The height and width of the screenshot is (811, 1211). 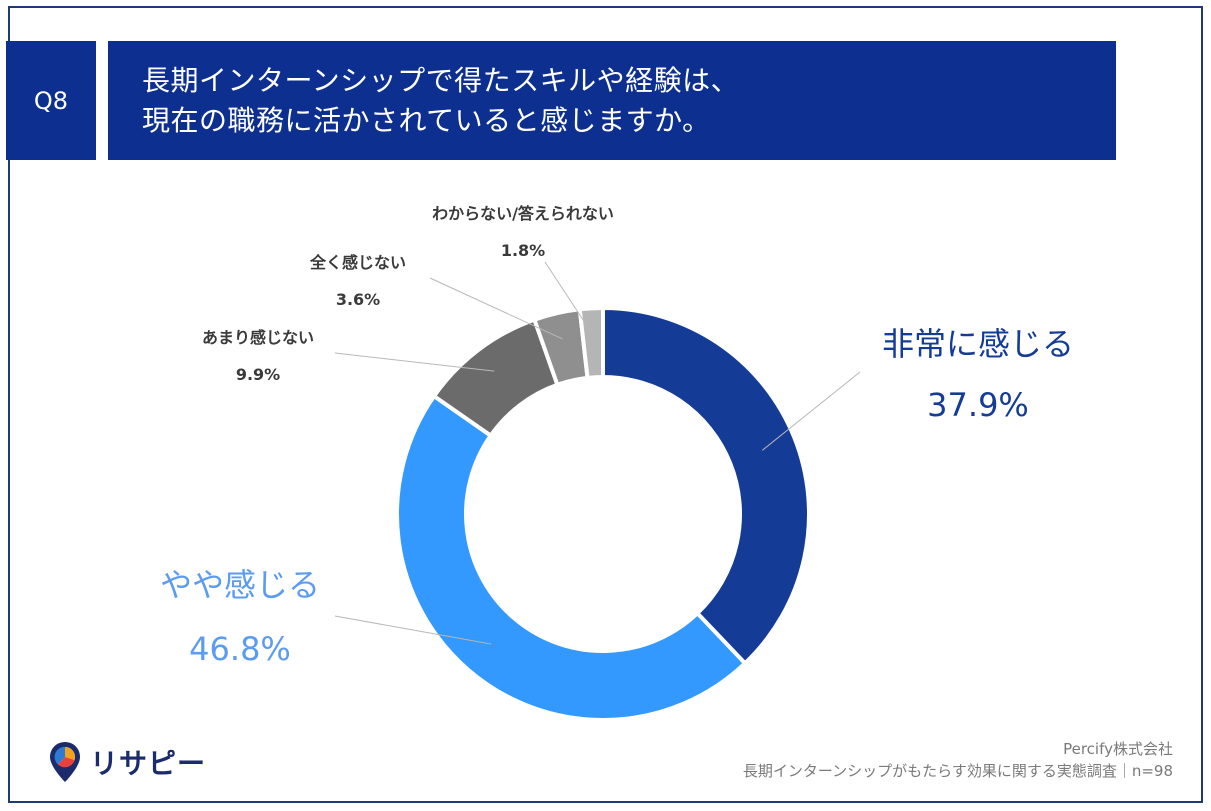 What do you see at coordinates (571, 557) in the screenshot?
I see `slice-somewhat` at bounding box center [571, 557].